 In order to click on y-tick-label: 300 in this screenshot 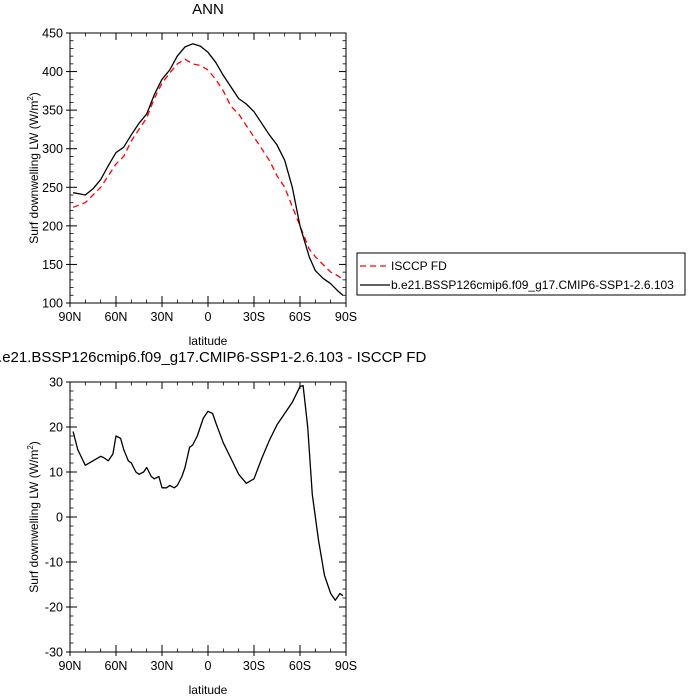, I will do `click(52, 149)`.